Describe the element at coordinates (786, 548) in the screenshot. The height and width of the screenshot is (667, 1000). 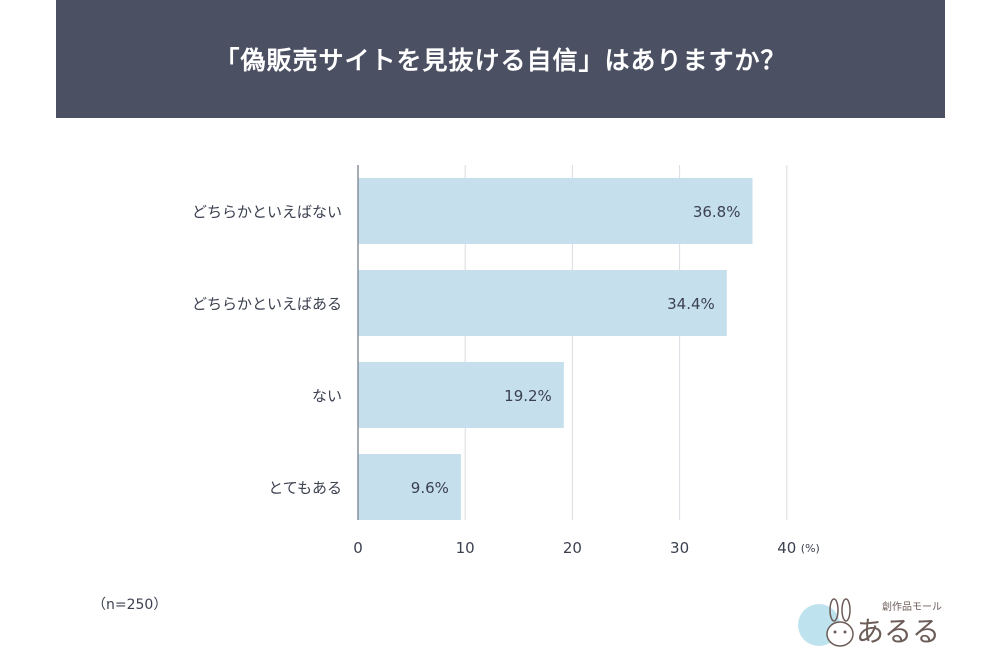
I see `x-tick-label: 40` at that location.